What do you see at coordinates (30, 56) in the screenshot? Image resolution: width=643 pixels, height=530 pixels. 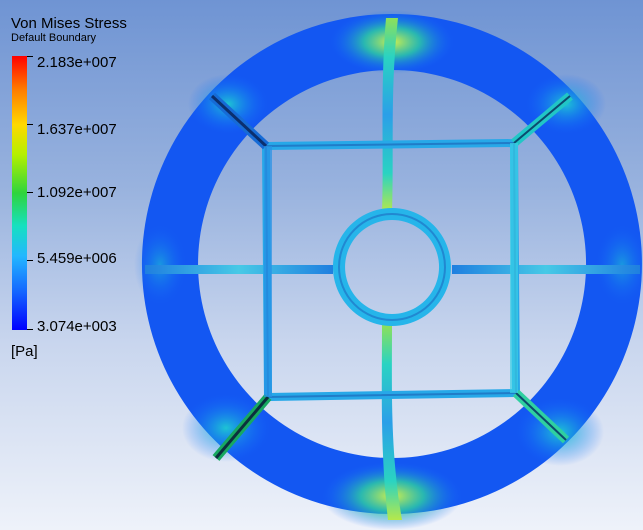 I see `legend-tick-mark-max` at bounding box center [30, 56].